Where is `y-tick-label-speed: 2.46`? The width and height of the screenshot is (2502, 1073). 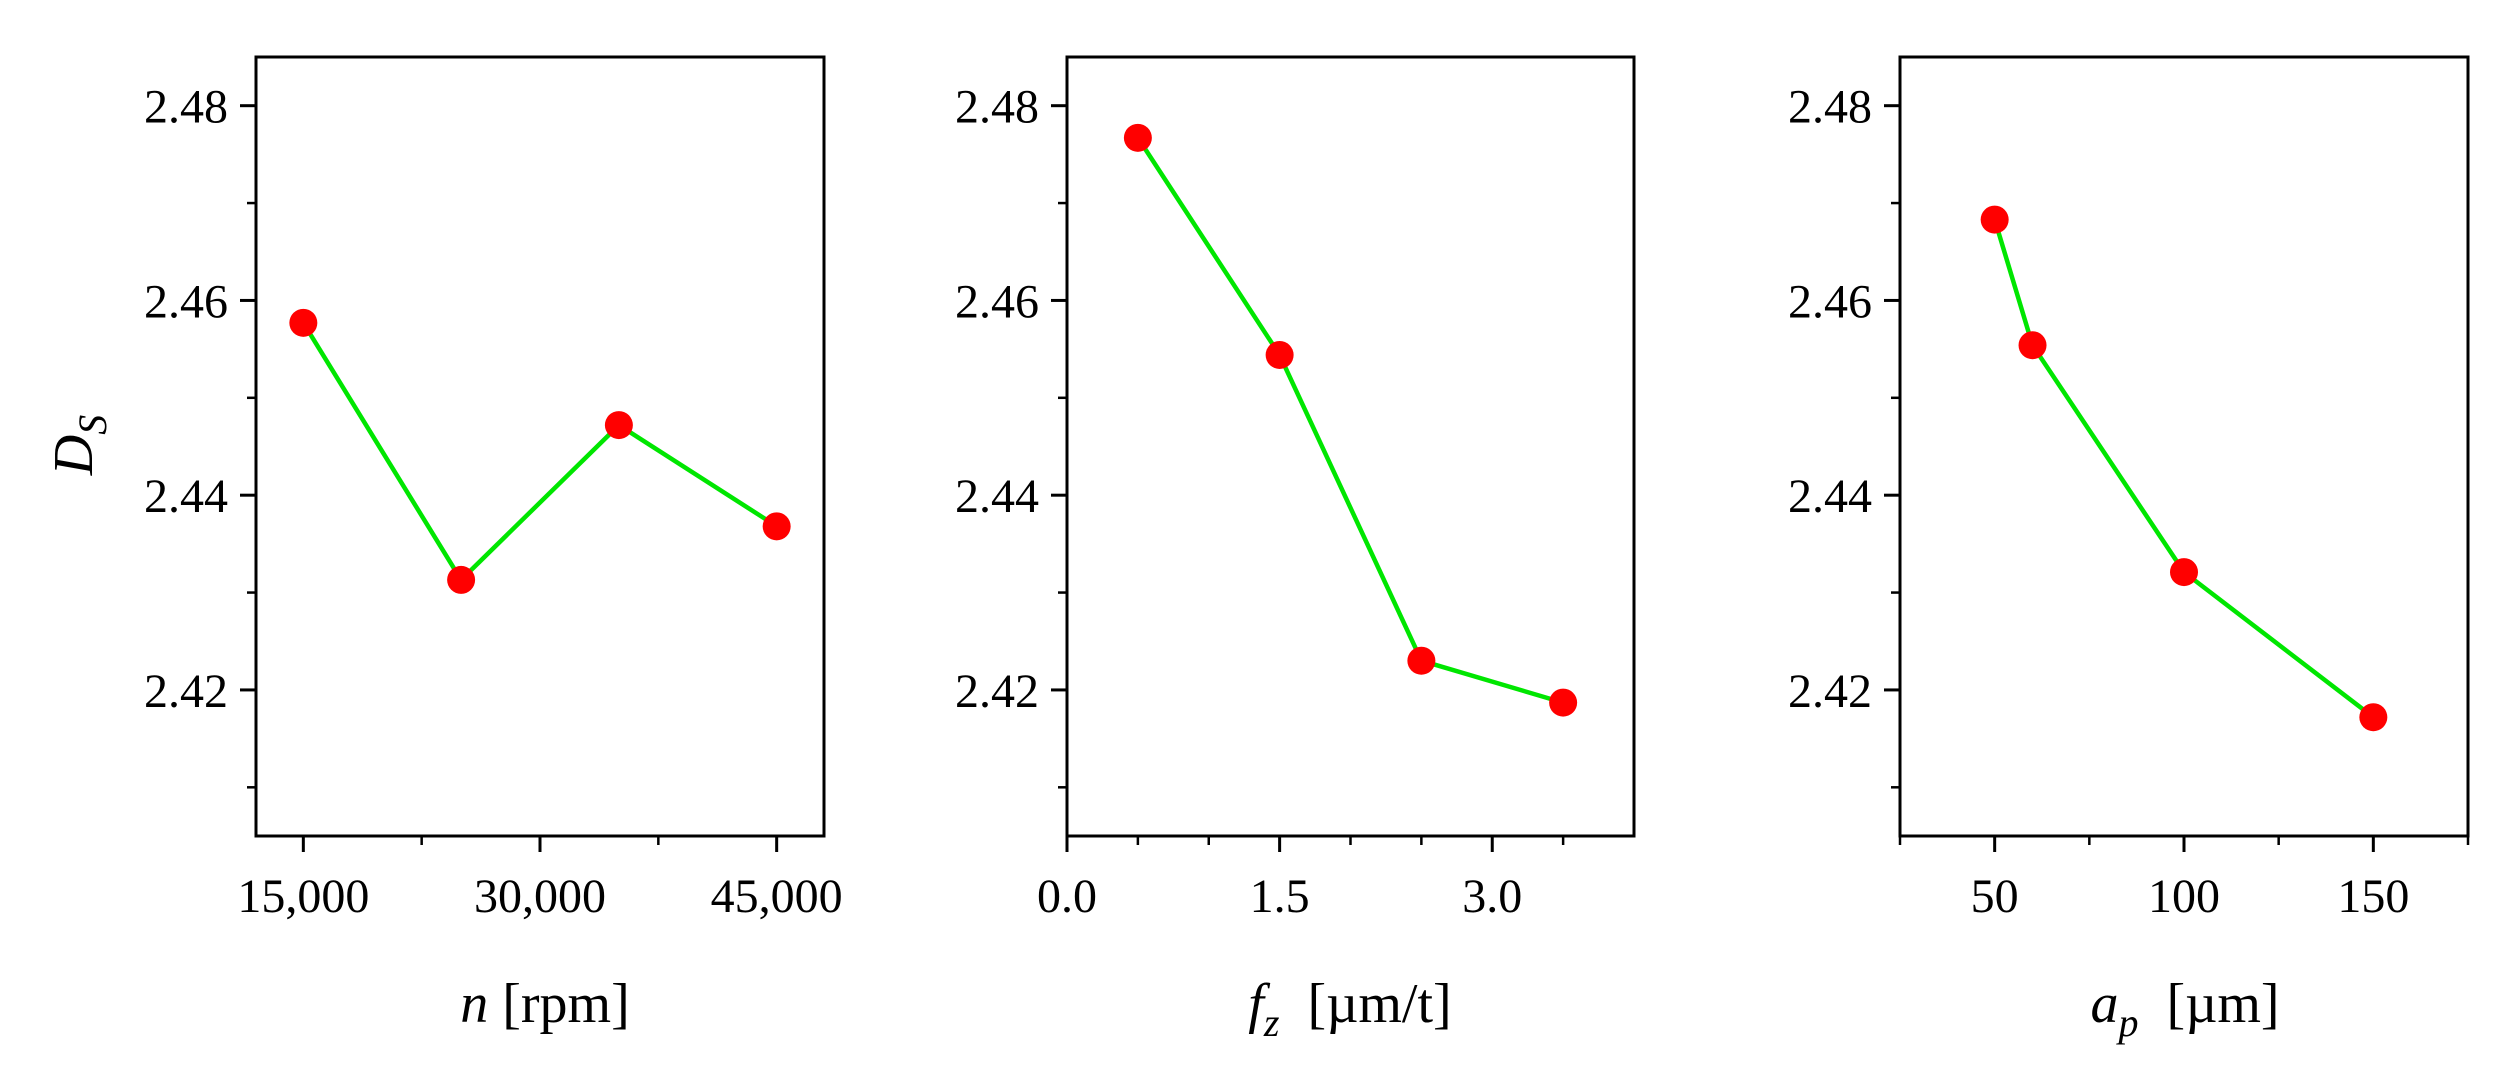 y-tick-label-speed: 2.46 is located at coordinates (186, 301).